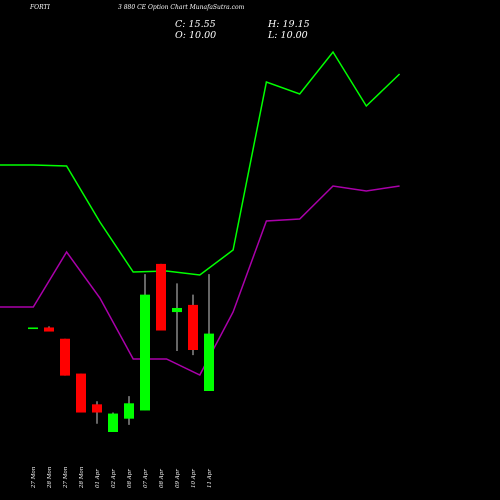 The image size is (500, 500). What do you see at coordinates (114, 478) in the screenshot?
I see `x-tick-label: 02 Apr` at bounding box center [114, 478].